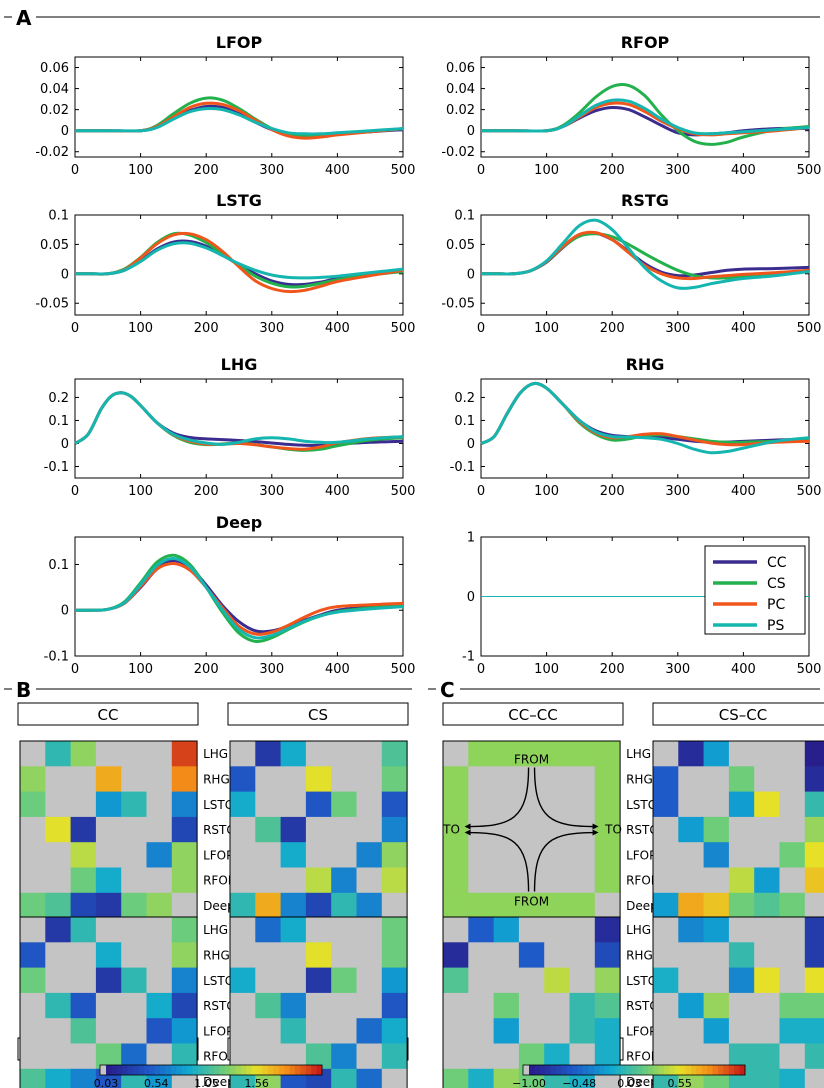 This screenshot has height=1088, width=824. What do you see at coordinates (52, 304) in the screenshot?
I see `y-tick-label: -0.05` at bounding box center [52, 304].